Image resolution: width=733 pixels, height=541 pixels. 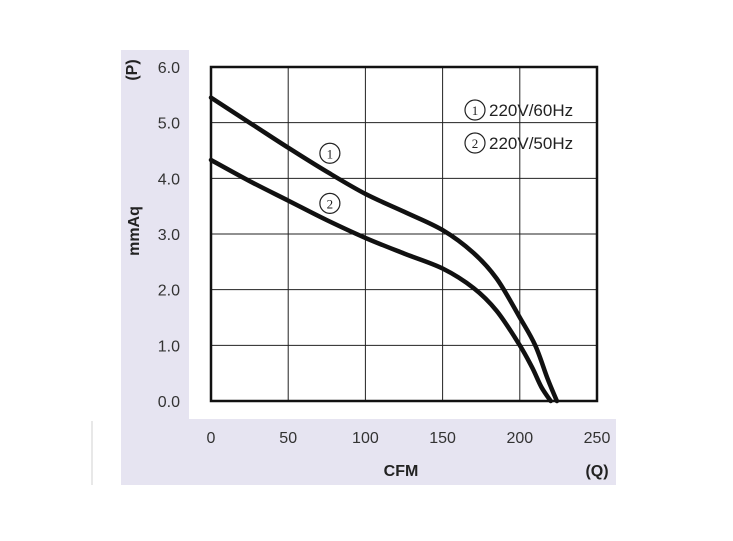 I want to click on y-tick-label: 1.0, so click(x=169, y=346).